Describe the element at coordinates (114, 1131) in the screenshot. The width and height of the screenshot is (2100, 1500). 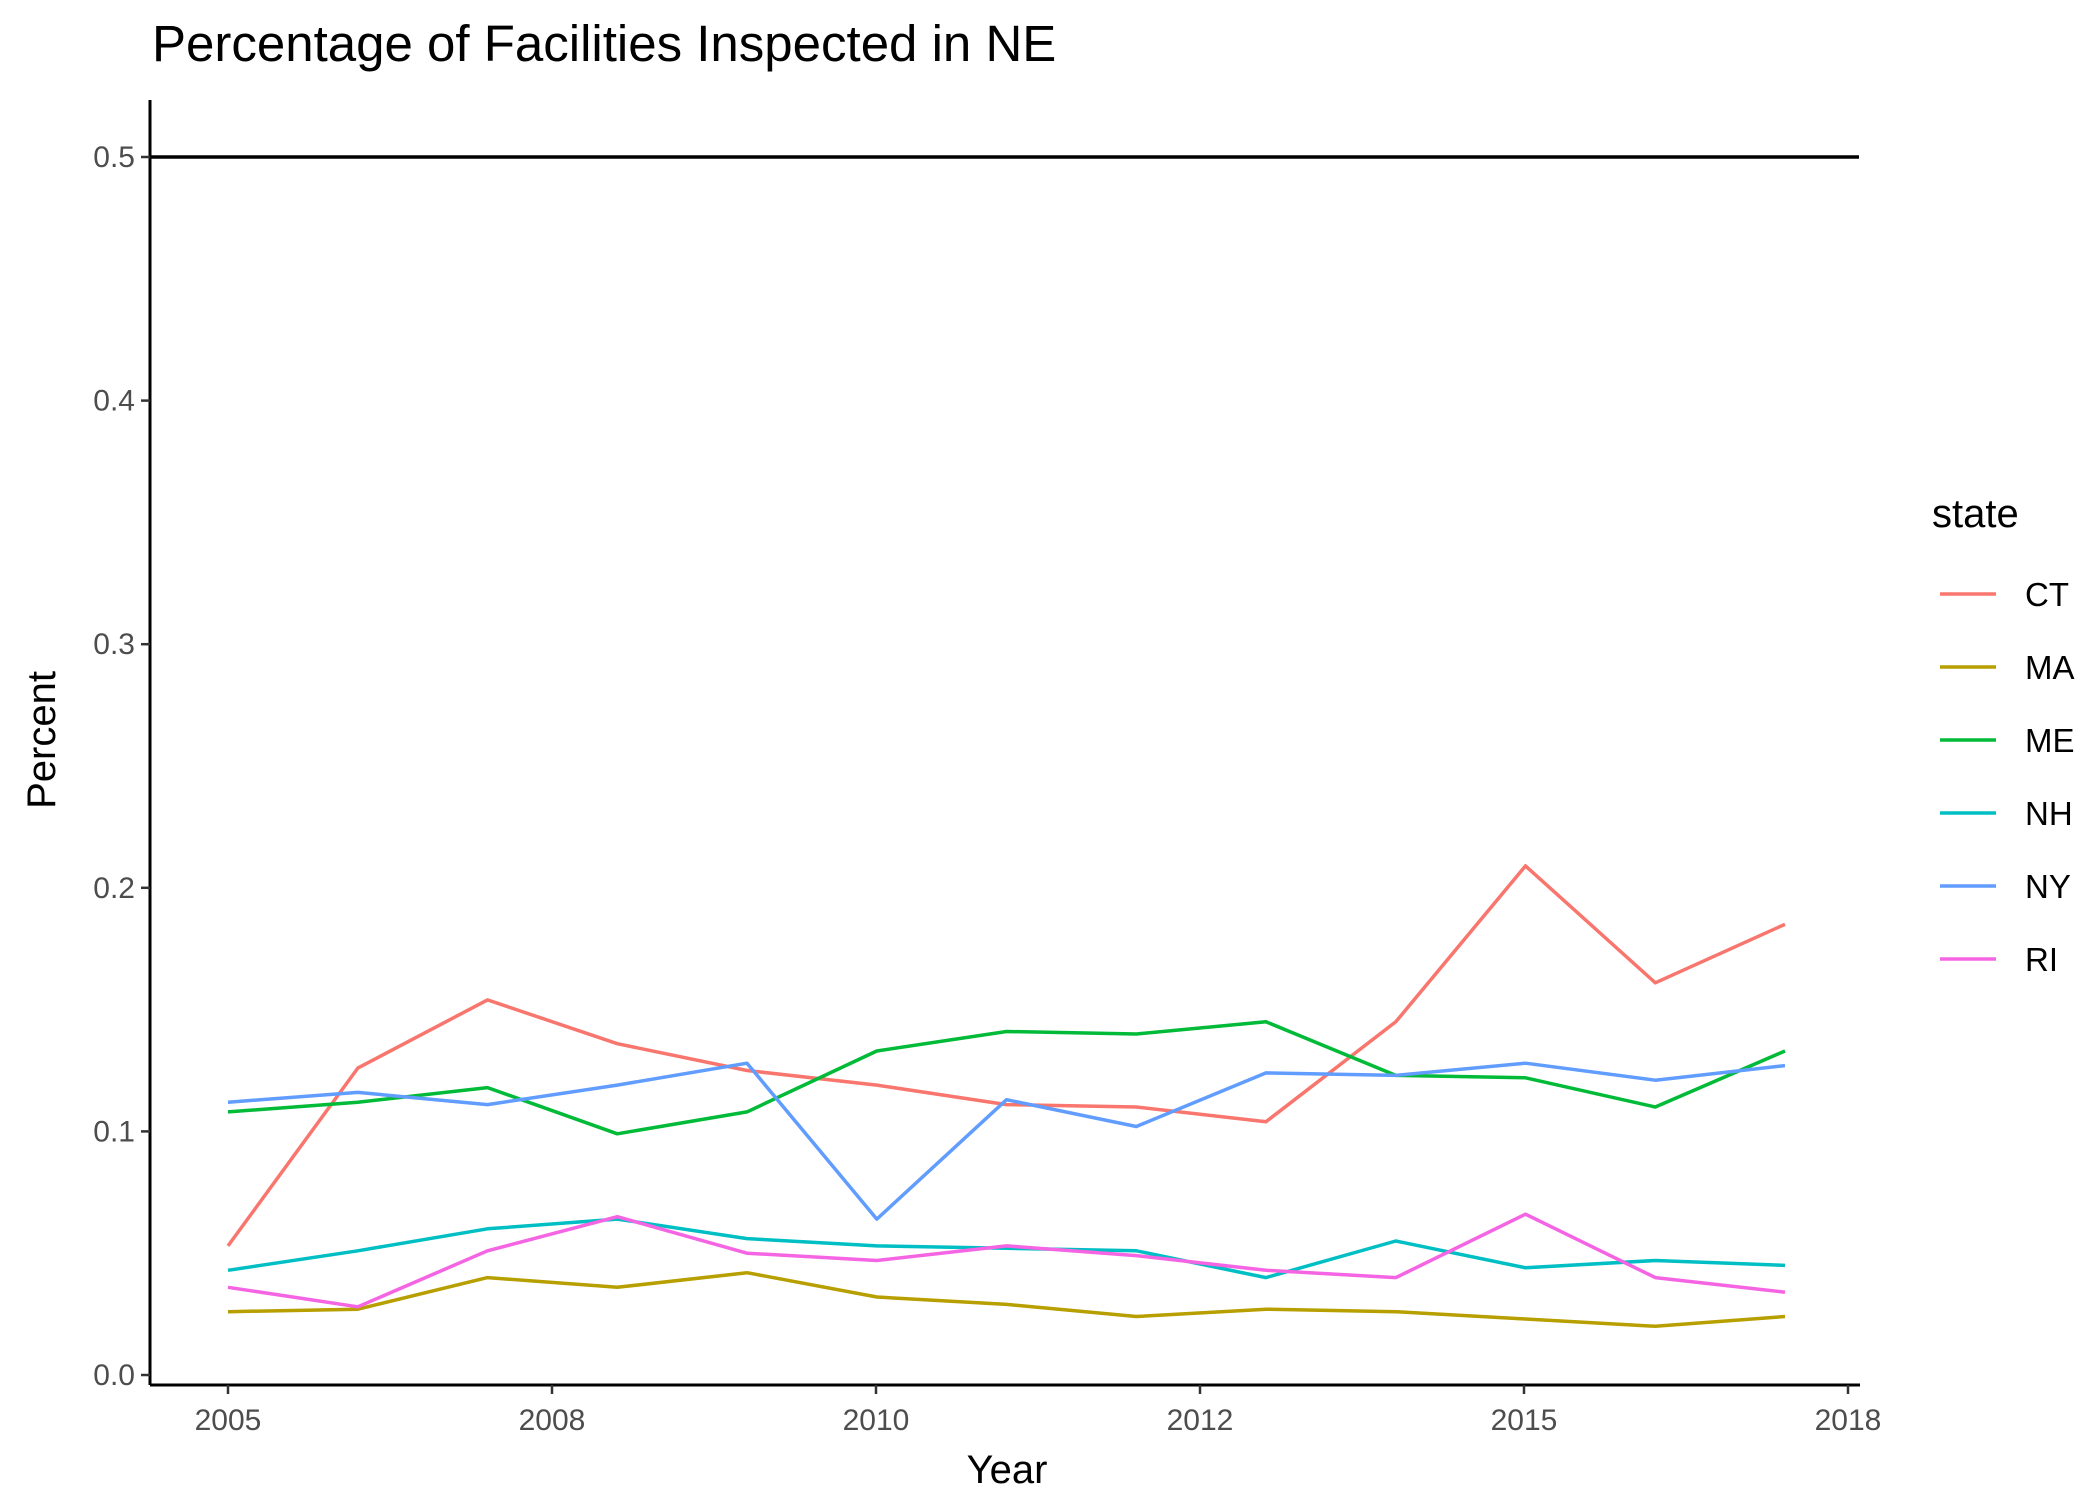
I see `y-tick-label: 0.1` at that location.